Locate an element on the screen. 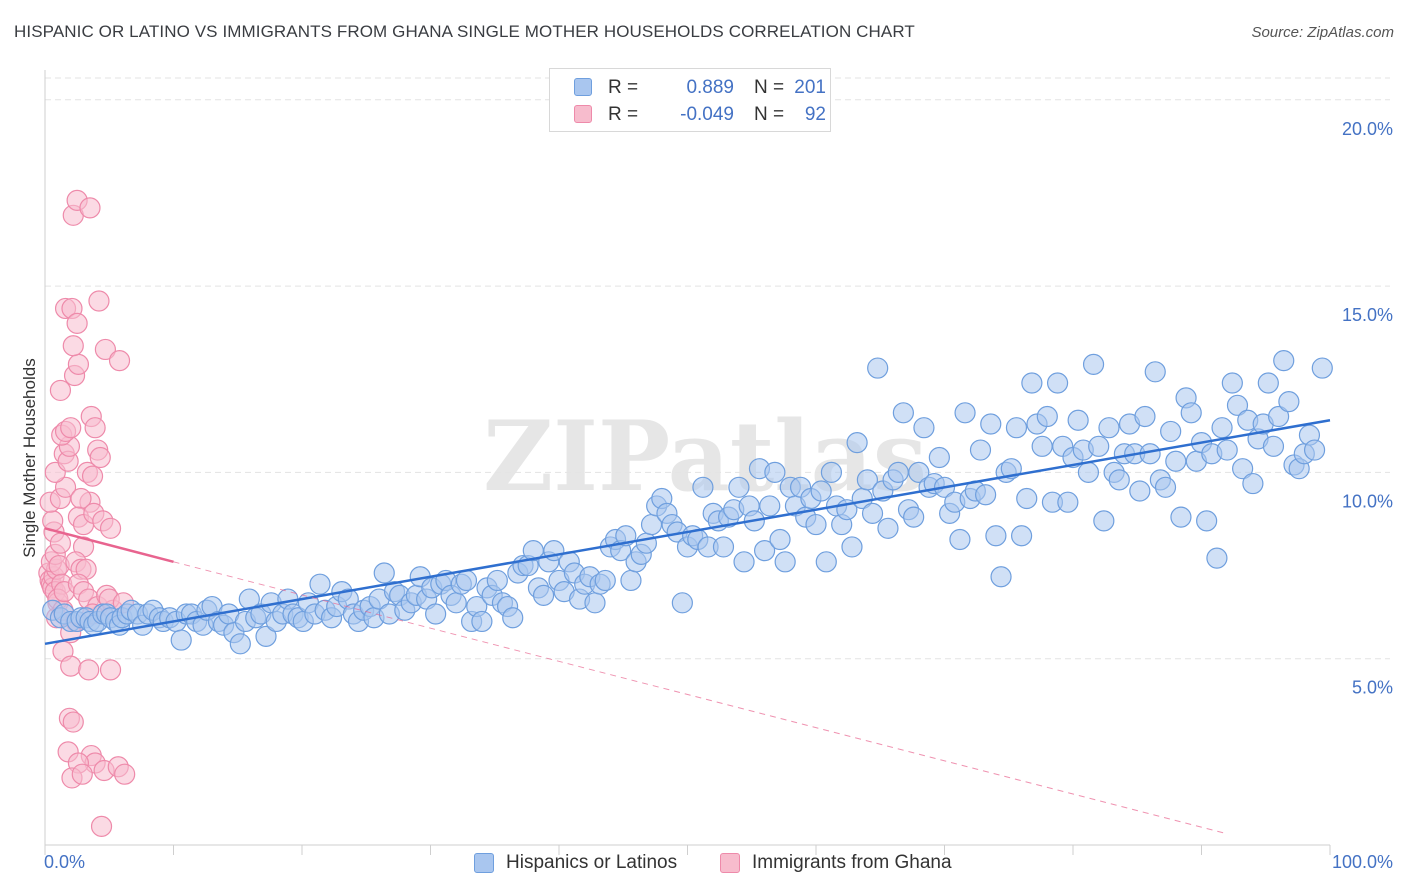  ghana-points is located at coordinates (87, 513).